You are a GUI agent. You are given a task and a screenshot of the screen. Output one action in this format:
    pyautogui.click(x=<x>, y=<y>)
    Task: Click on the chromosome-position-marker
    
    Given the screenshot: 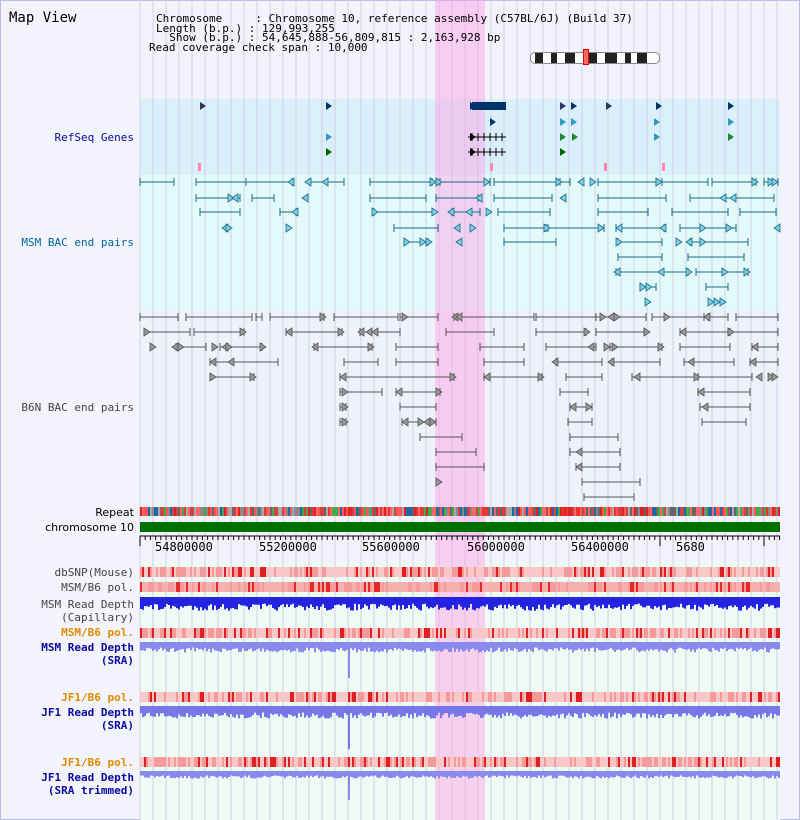 What is the action you would take?
    pyautogui.click(x=586, y=57)
    